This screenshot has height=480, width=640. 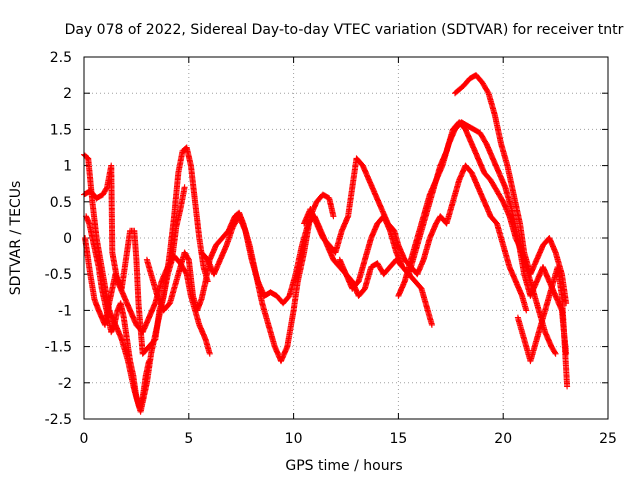 What do you see at coordinates (608, 439) in the screenshot?
I see `x-tick-label: 25` at bounding box center [608, 439].